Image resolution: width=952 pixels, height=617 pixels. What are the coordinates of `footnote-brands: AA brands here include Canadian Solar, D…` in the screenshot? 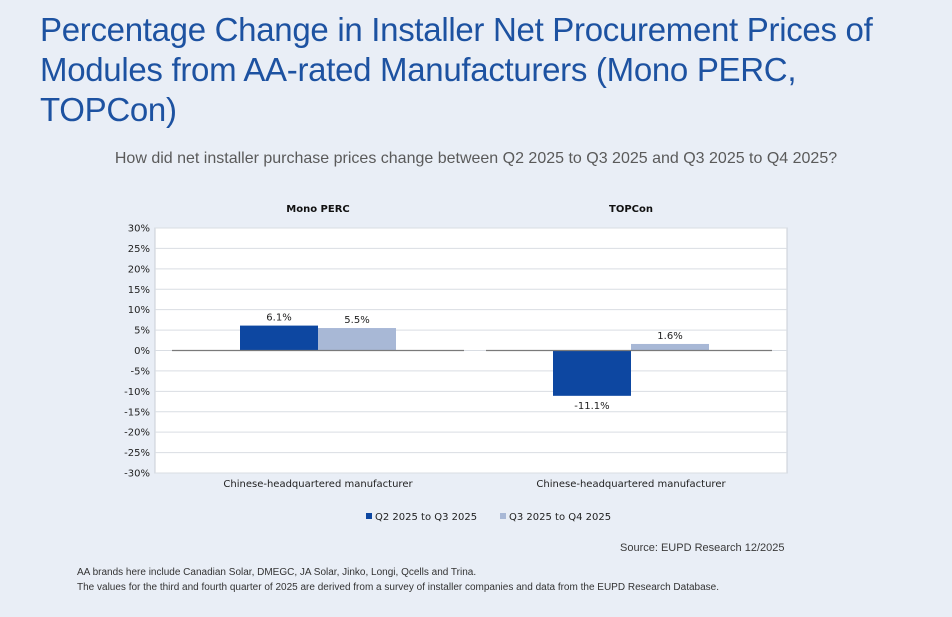 It's located at (277, 572).